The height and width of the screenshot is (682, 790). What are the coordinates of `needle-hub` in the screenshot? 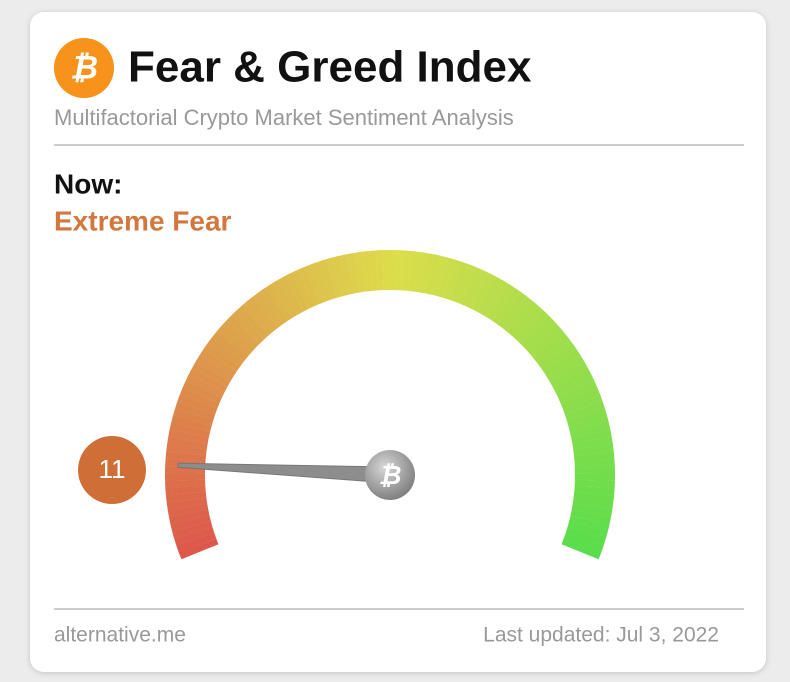 It's located at (390, 475).